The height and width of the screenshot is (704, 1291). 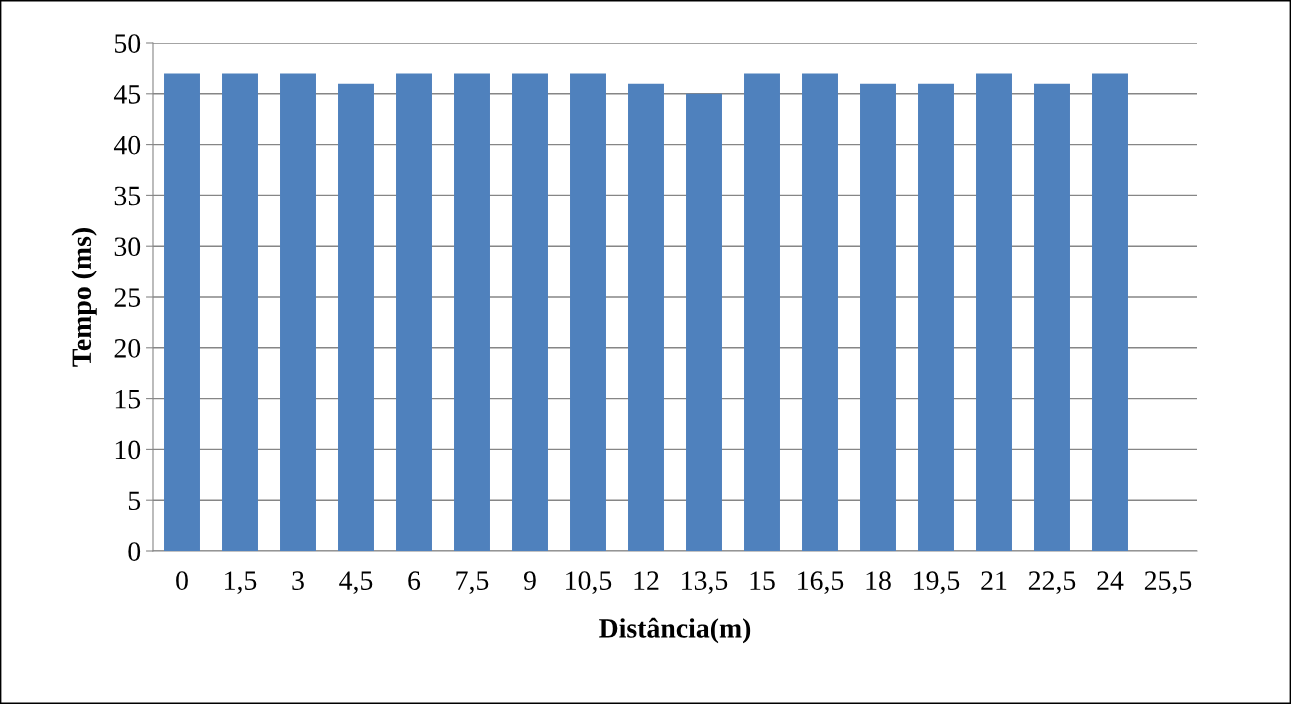 I want to click on y-tick-label: 20, so click(x=127, y=348).